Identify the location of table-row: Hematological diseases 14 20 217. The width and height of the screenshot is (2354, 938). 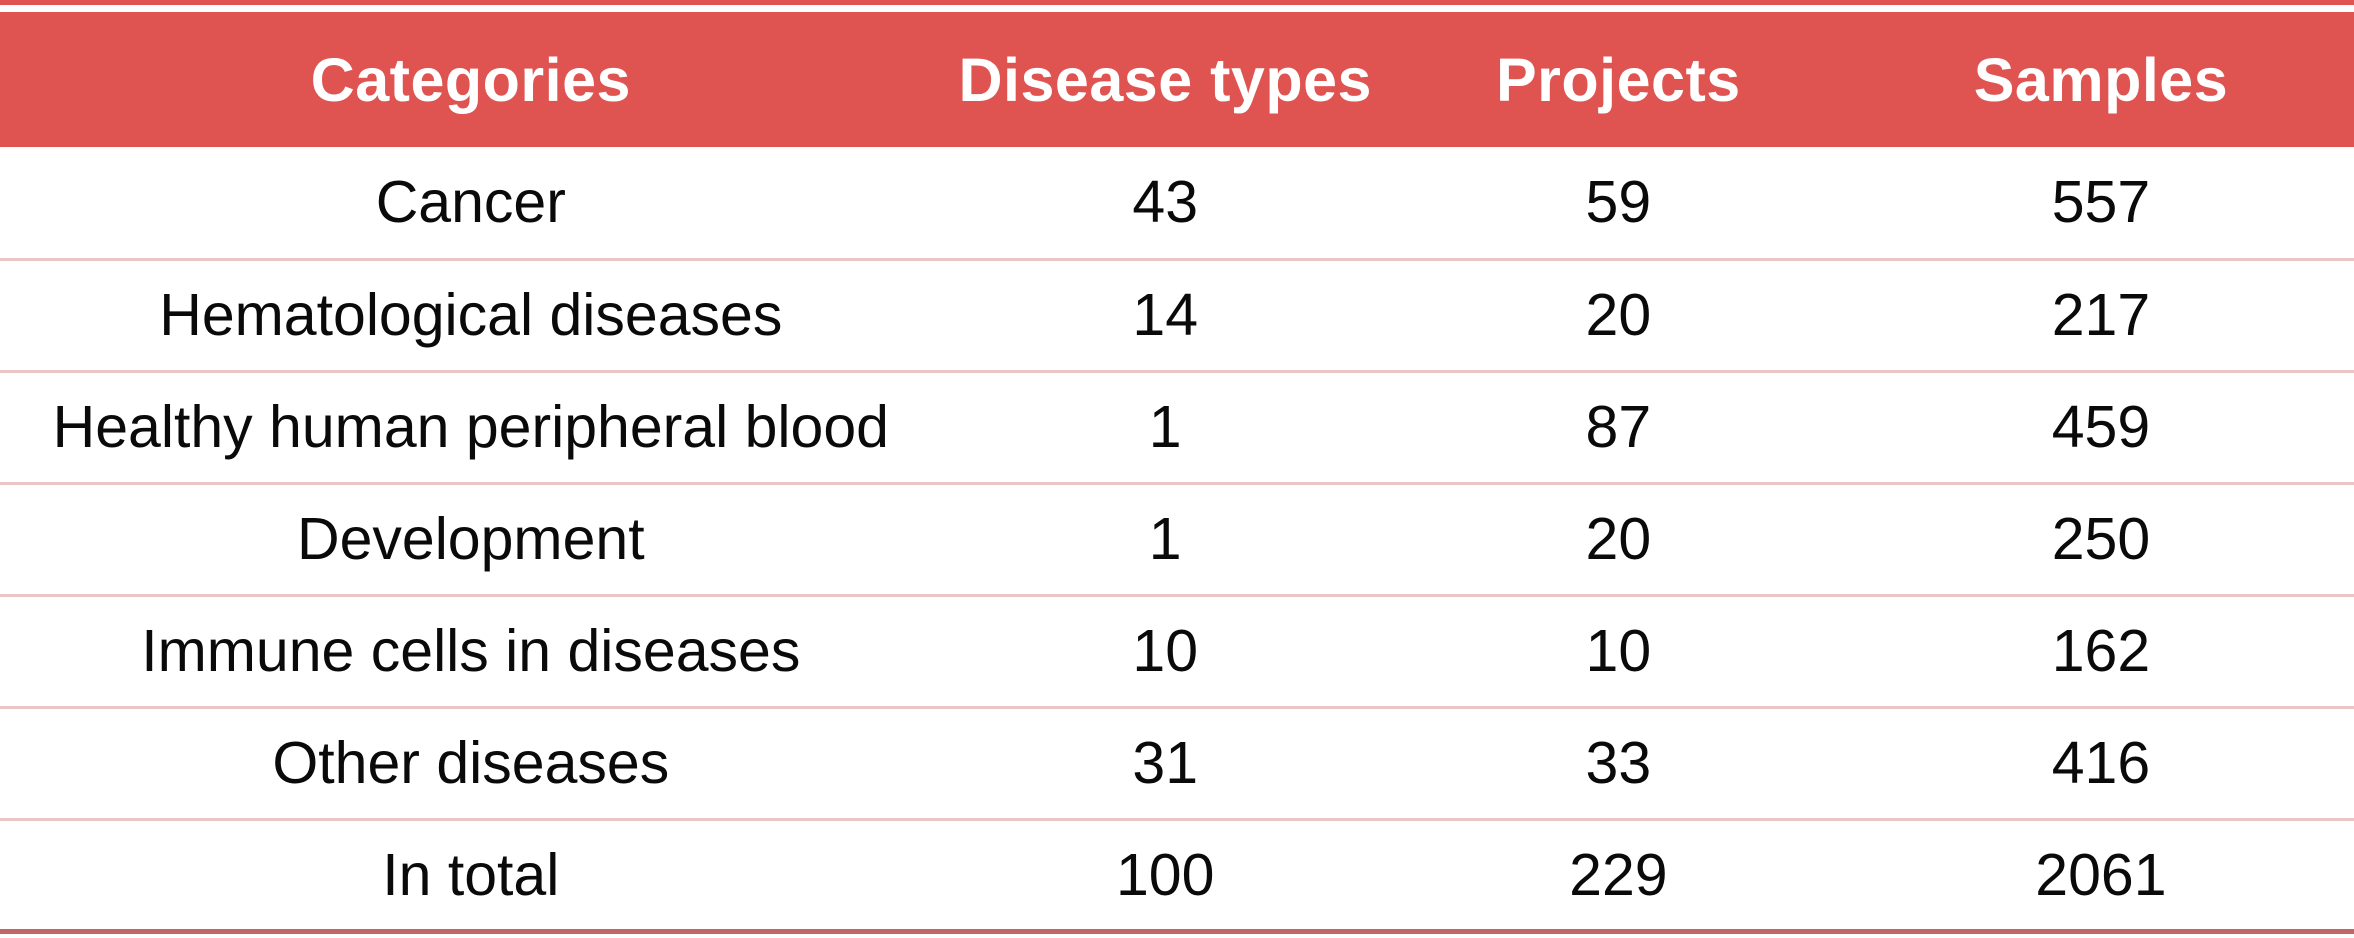
(1177, 316).